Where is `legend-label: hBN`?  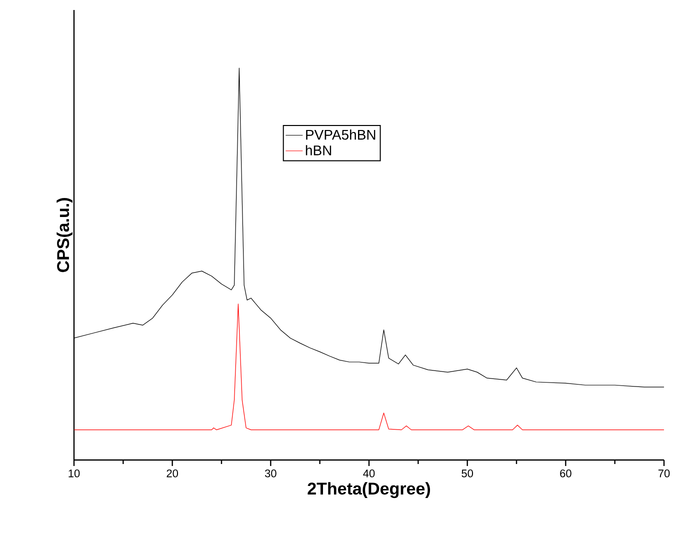
legend-label: hBN is located at coordinates (319, 150).